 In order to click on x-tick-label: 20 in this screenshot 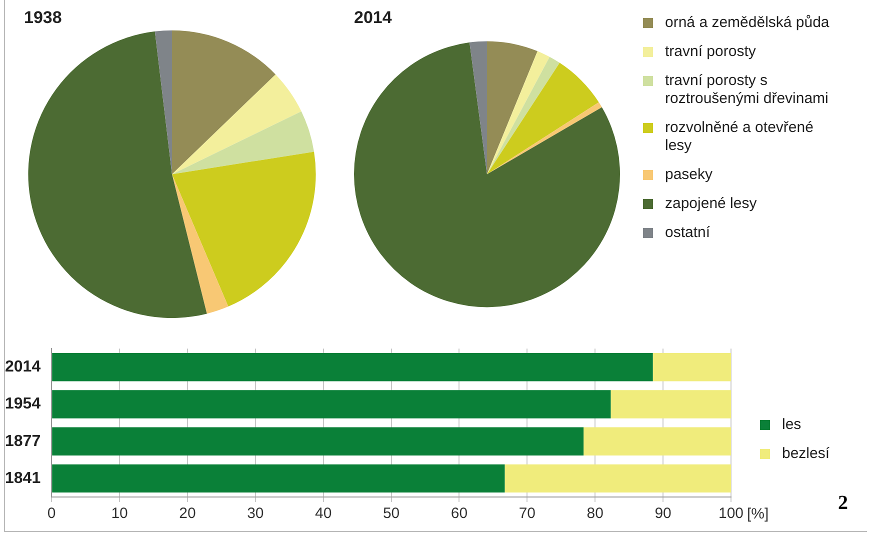, I will do `click(187, 513)`.